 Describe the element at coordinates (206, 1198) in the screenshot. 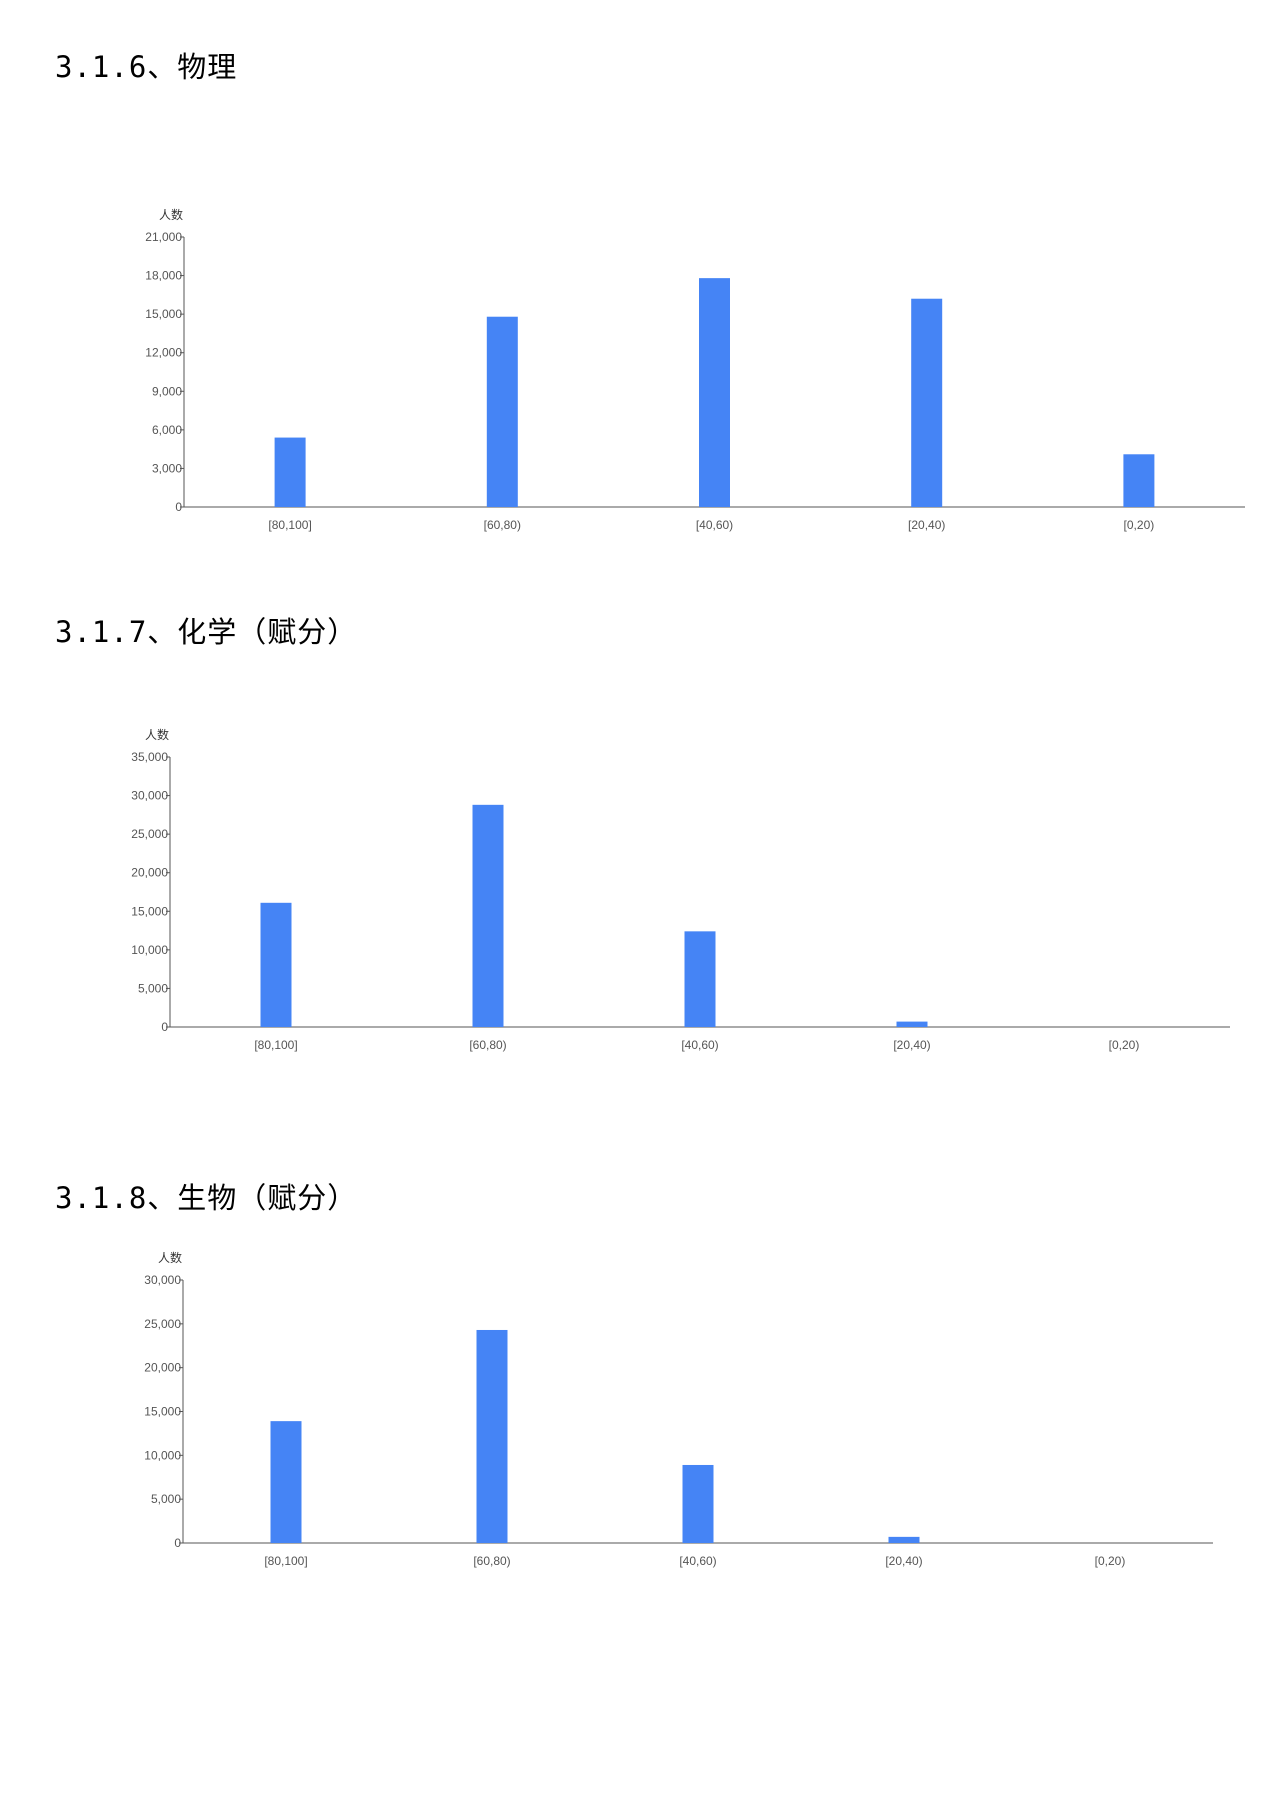

I see `section-title-biology: 3.1.8、生物（赋分）` at that location.